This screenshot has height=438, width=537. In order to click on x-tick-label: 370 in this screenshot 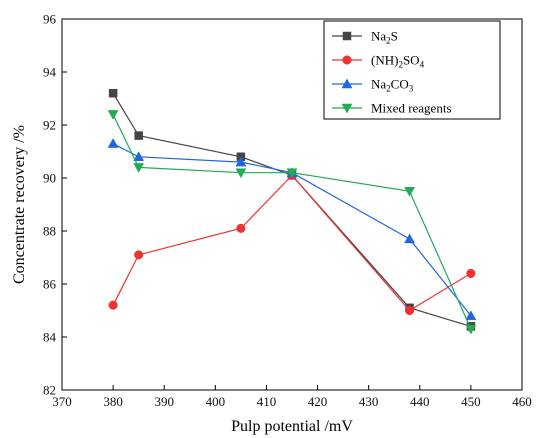, I will do `click(62, 401)`.